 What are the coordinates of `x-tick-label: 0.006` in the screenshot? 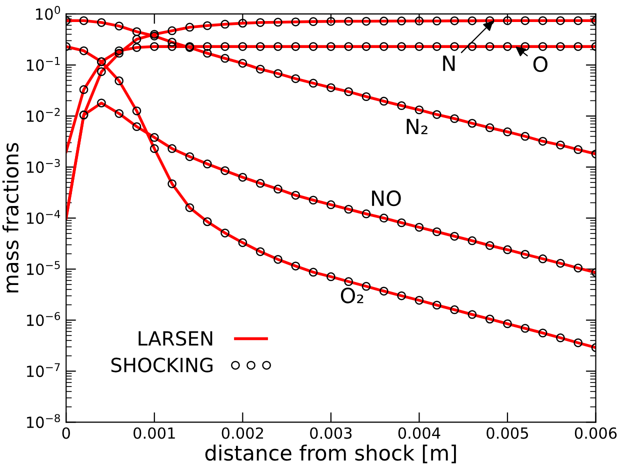 It's located at (595, 433).